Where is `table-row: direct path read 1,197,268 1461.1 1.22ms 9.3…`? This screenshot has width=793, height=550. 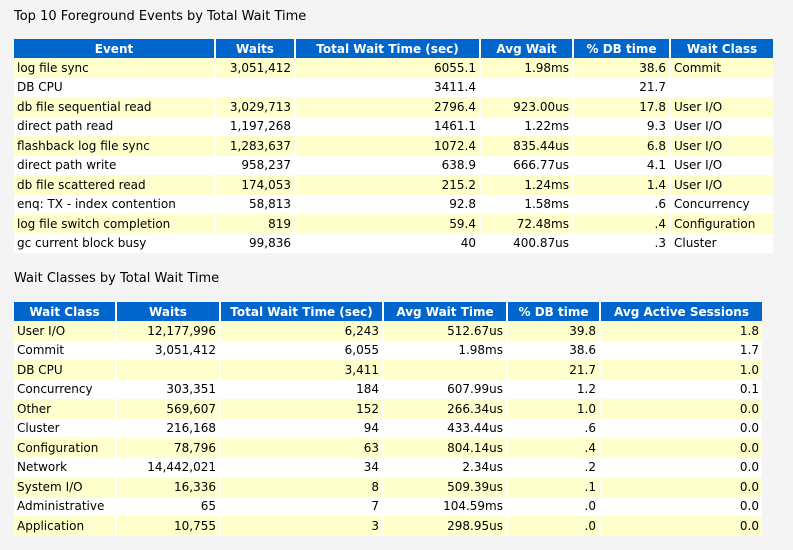 table-row: direct path read 1,197,268 1461.1 1.22ms 9.3… is located at coordinates (393, 126).